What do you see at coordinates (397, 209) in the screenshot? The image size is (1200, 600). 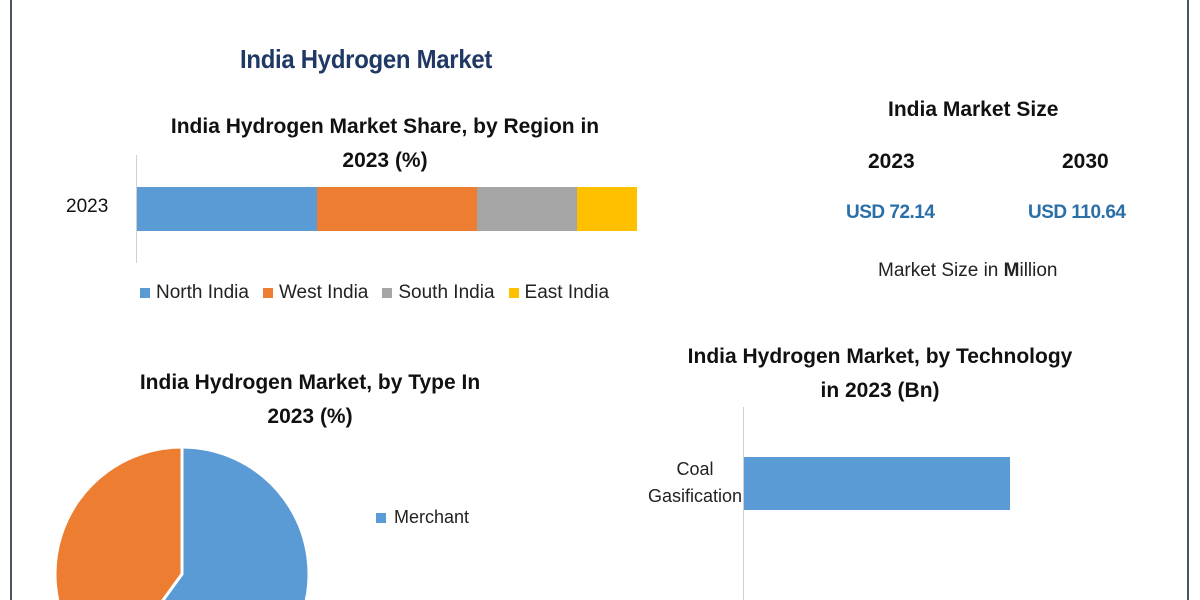 I see `region-segment-west-india` at bounding box center [397, 209].